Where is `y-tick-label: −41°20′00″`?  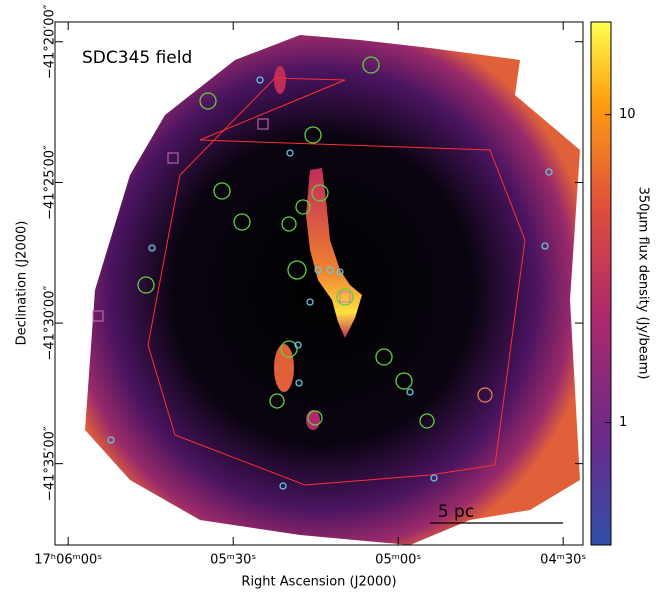 y-tick-label: −41°20′00″ is located at coordinates (50, 41).